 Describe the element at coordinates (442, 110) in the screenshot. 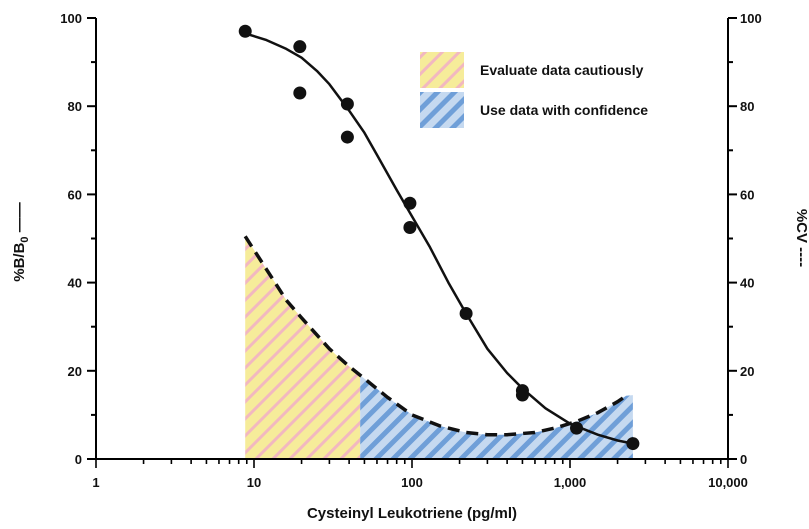

I see `legend-swatch-confidence` at that location.